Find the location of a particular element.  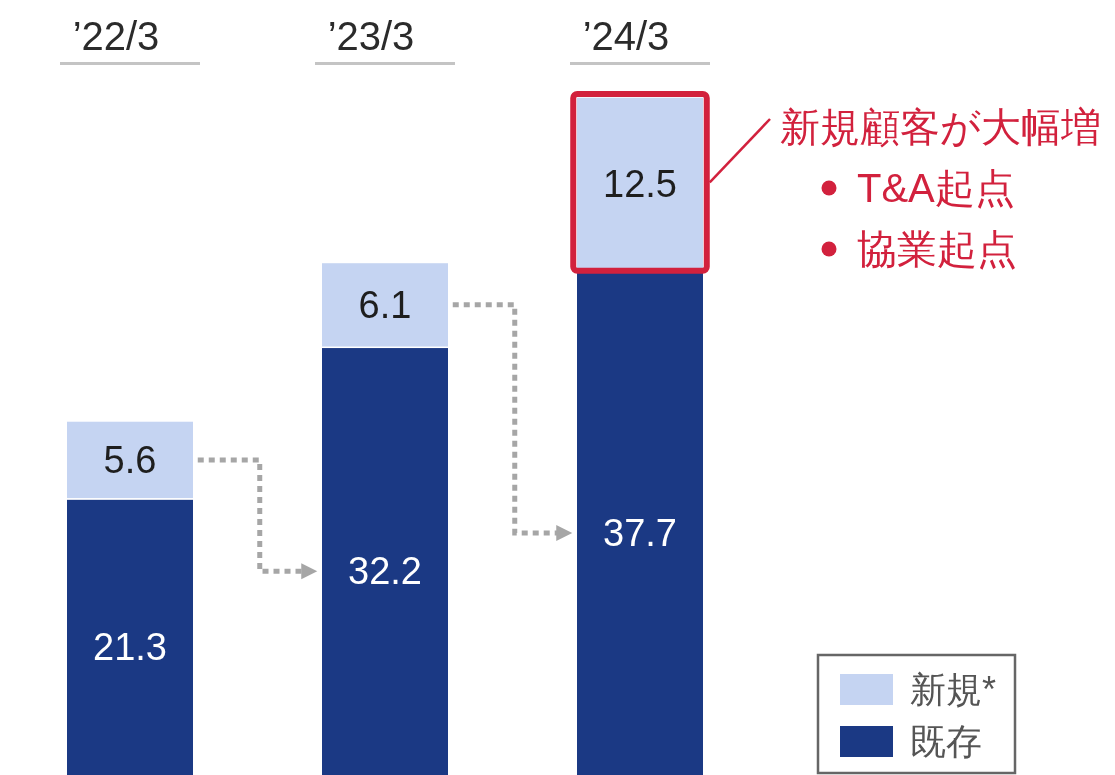

data-label: 5.6 is located at coordinates (130, 460).